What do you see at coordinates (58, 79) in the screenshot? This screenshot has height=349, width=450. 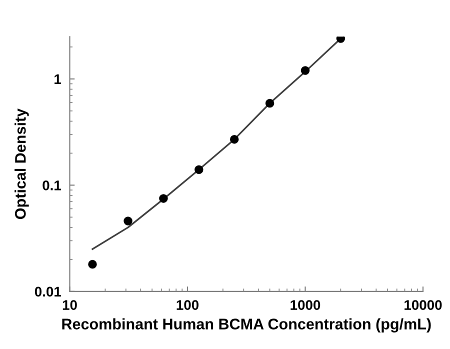 I see `y-tick-label: 1` at bounding box center [58, 79].